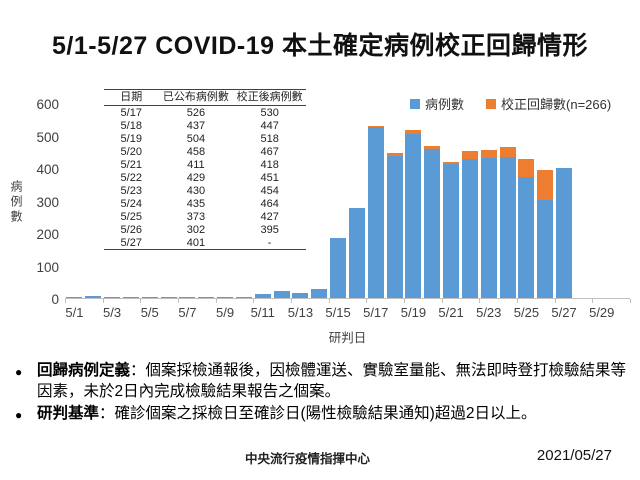  I want to click on table-cell: 5/19, so click(131, 138).